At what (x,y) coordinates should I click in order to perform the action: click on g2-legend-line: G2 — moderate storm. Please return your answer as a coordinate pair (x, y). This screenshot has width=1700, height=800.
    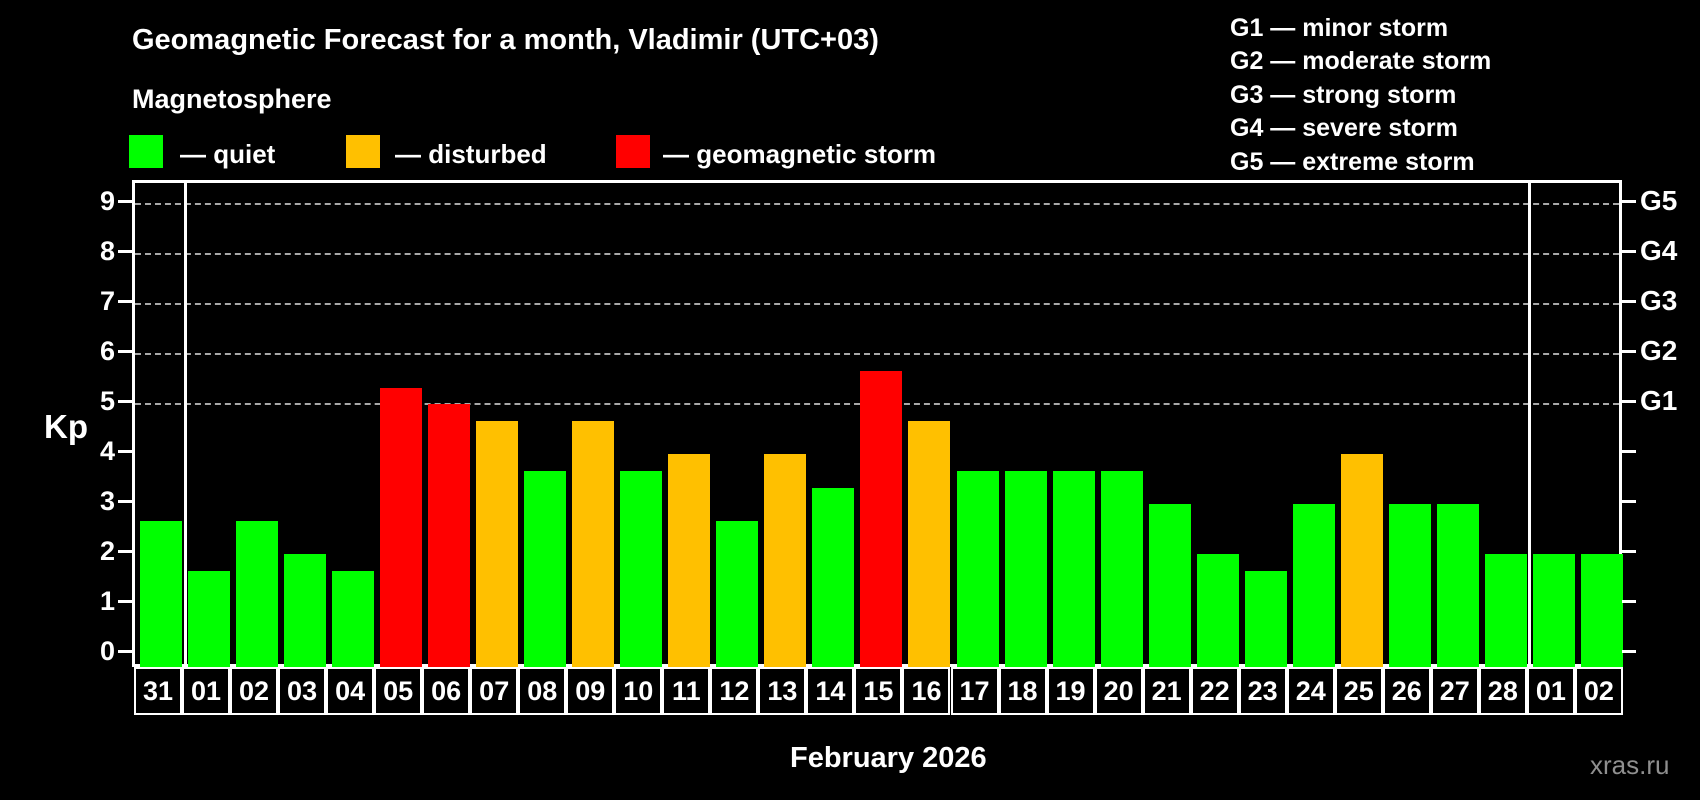
    Looking at the image, I should click on (1361, 61).